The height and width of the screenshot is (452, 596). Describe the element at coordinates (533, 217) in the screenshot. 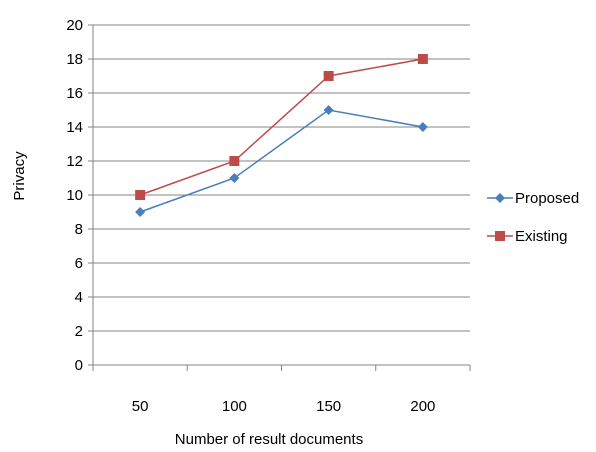

I see `legend: Proposed Existing` at that location.